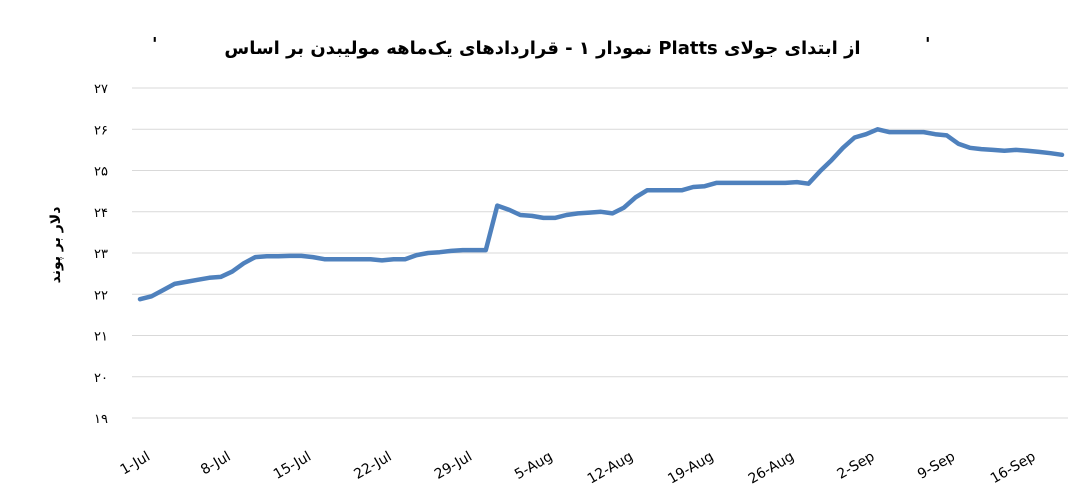  I want to click on x-tick-label: 5-Aug, so click(534, 466).